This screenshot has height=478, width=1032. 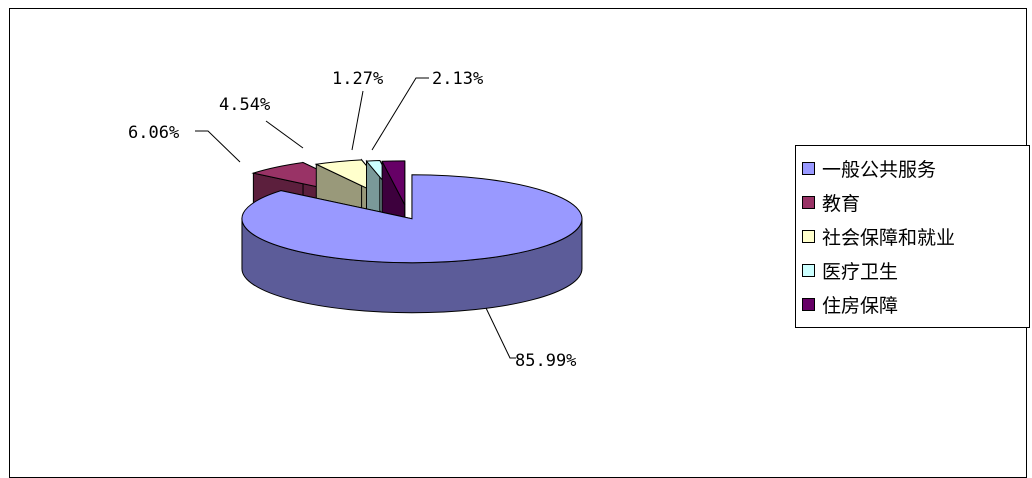 What do you see at coordinates (357, 79) in the screenshot?
I see `data-label: 1.27%` at bounding box center [357, 79].